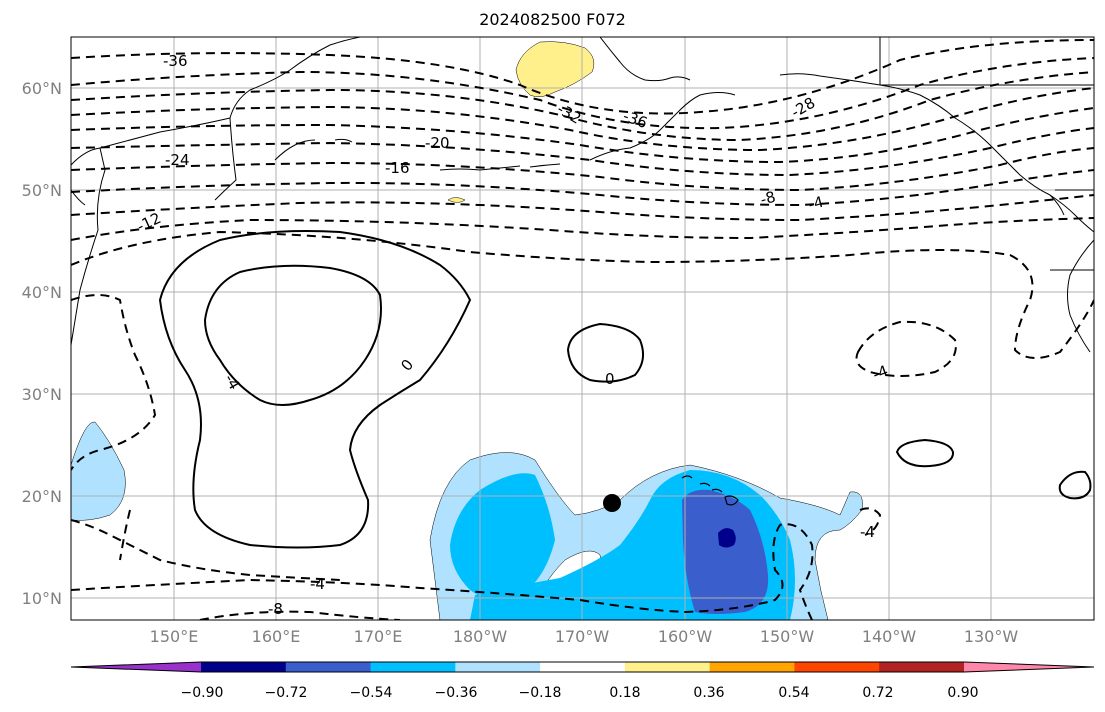 This screenshot has width=1105, height=712. What do you see at coordinates (42, 190) in the screenshot?
I see `lat-label: 50°N` at bounding box center [42, 190].